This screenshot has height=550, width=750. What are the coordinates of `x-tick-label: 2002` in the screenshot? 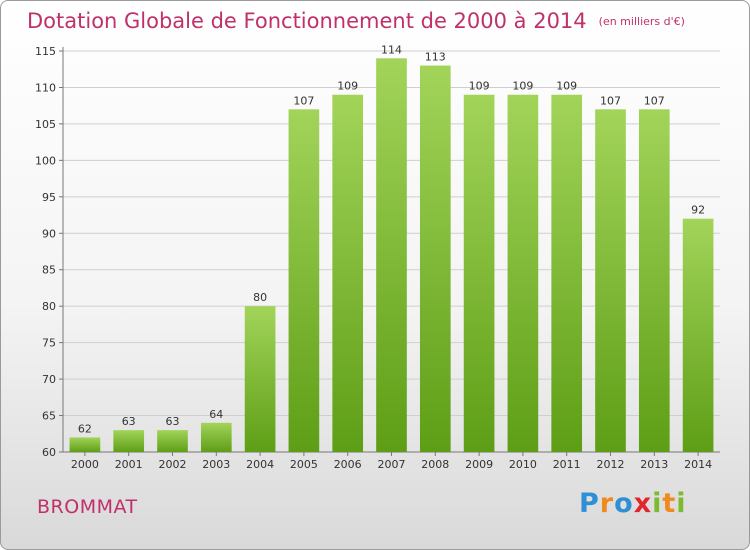 It's located at (173, 464).